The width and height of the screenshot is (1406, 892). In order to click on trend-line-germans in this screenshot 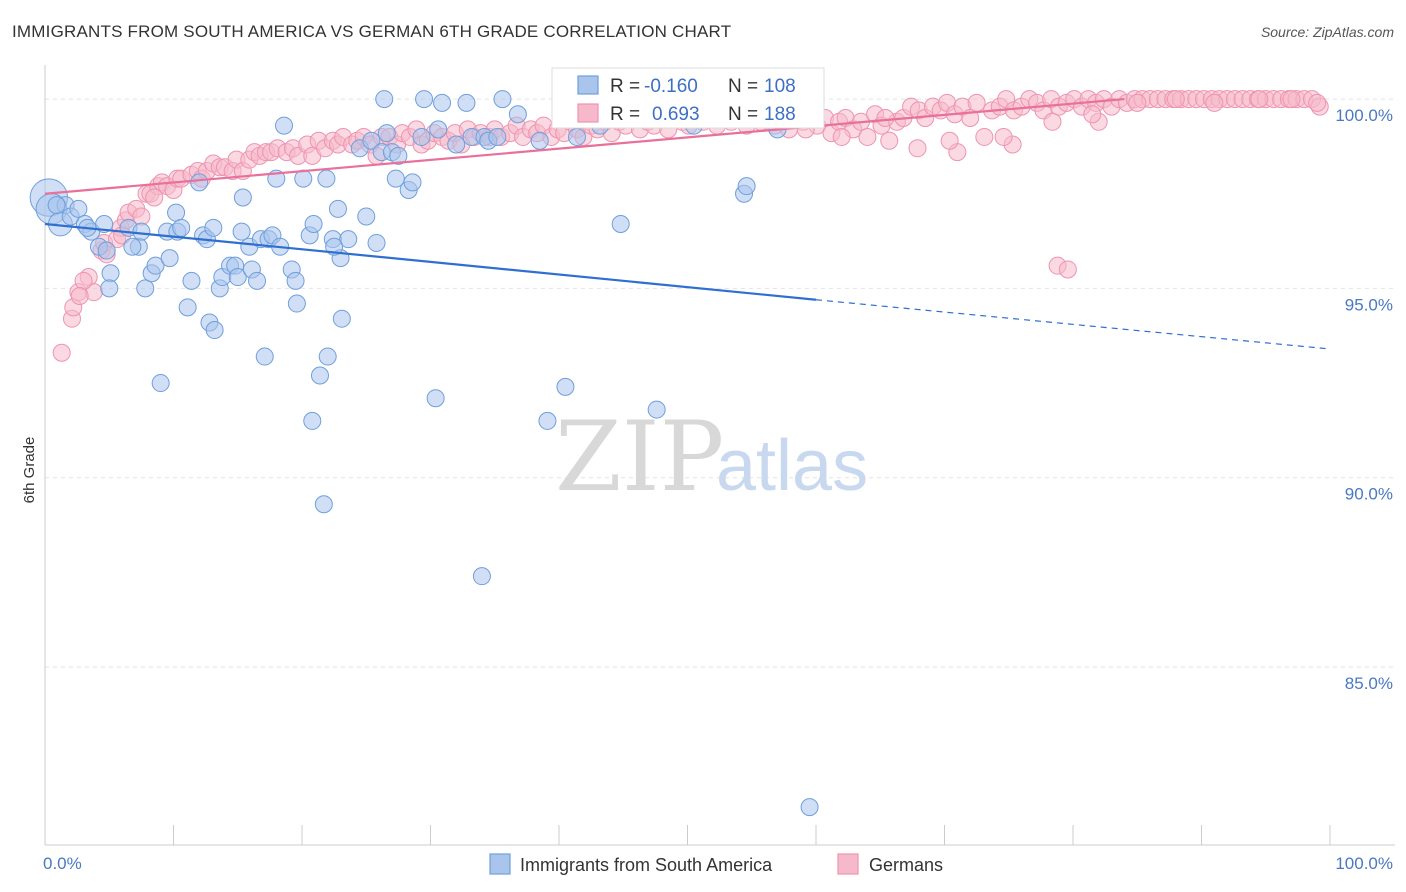, I will do `click(584, 146)`.